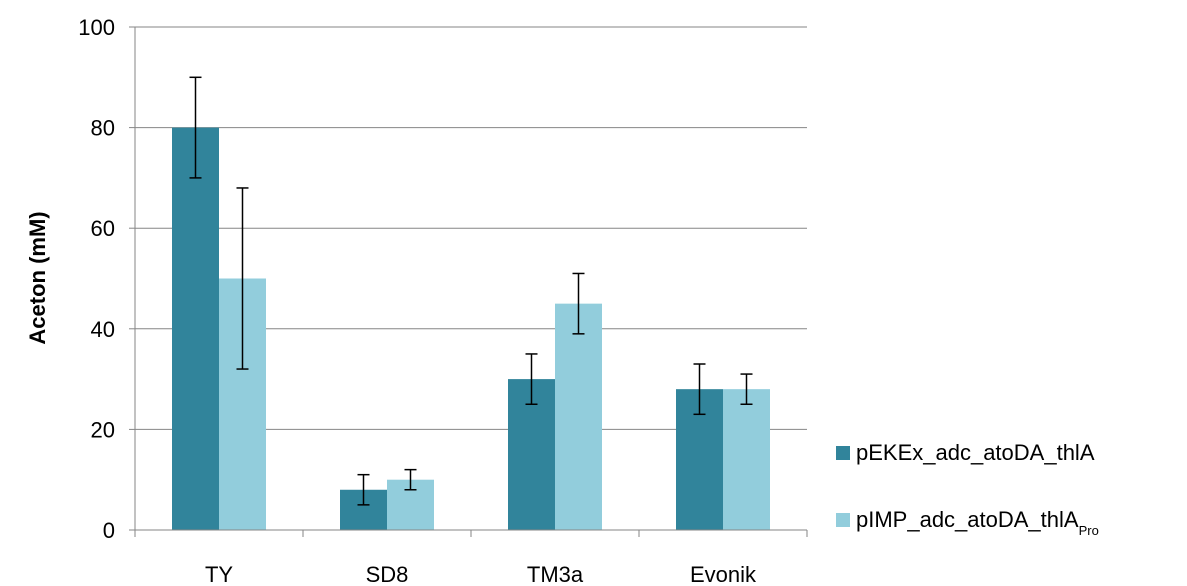 Image resolution: width=1187 pixels, height=586 pixels. I want to click on x-tick-label: TM3a, so click(555, 574).